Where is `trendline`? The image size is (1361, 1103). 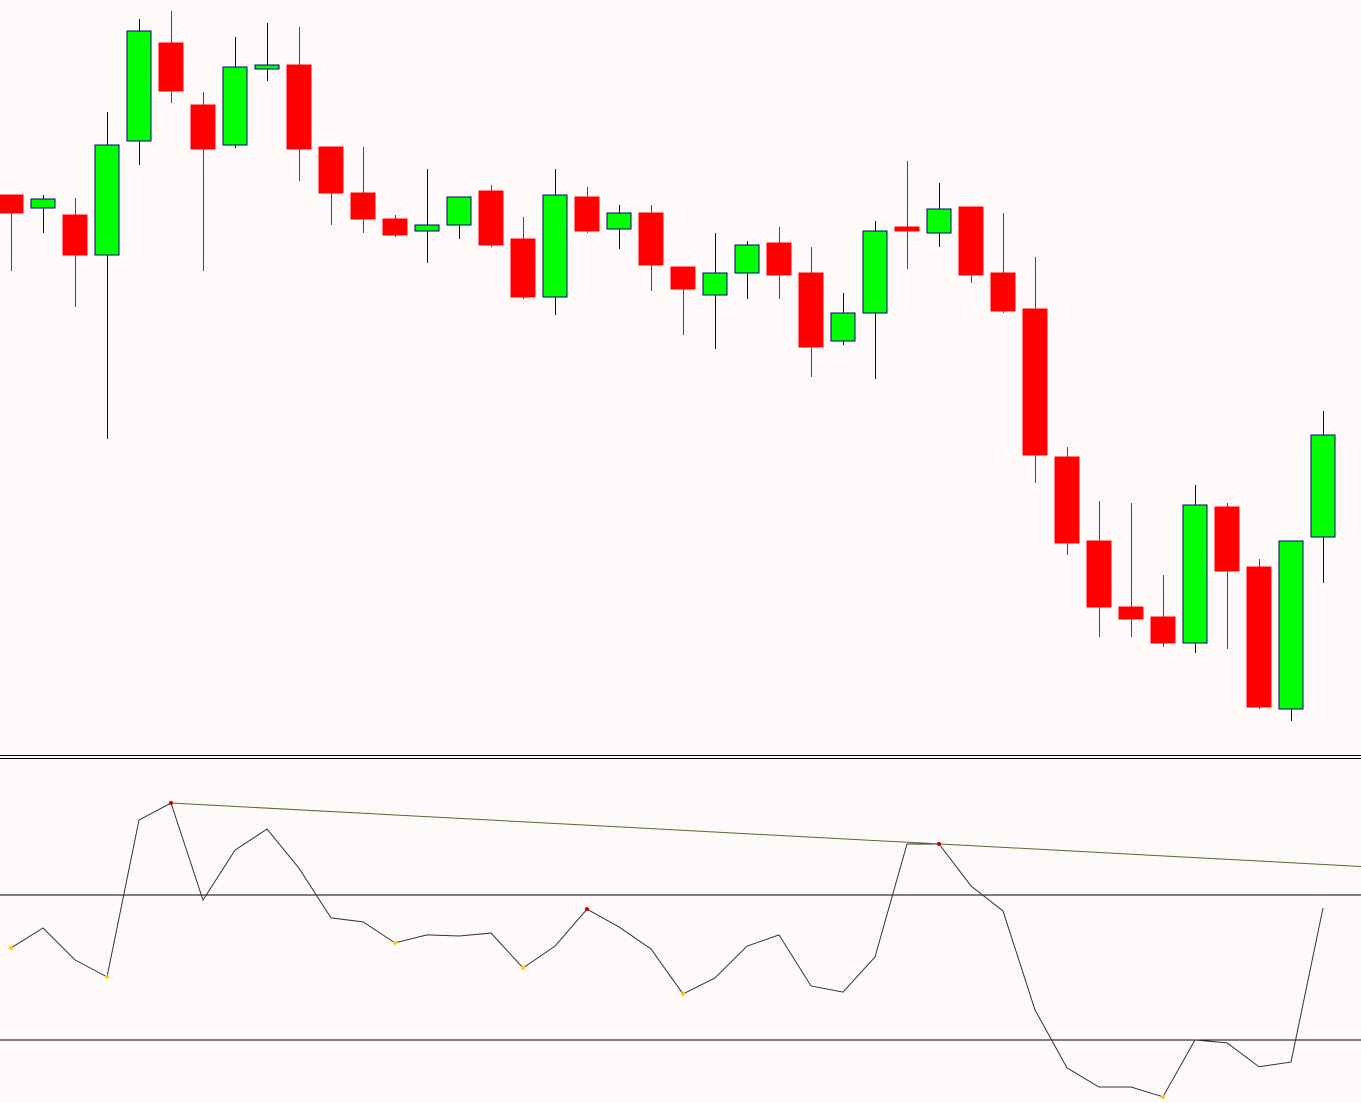 trendline is located at coordinates (765, 834).